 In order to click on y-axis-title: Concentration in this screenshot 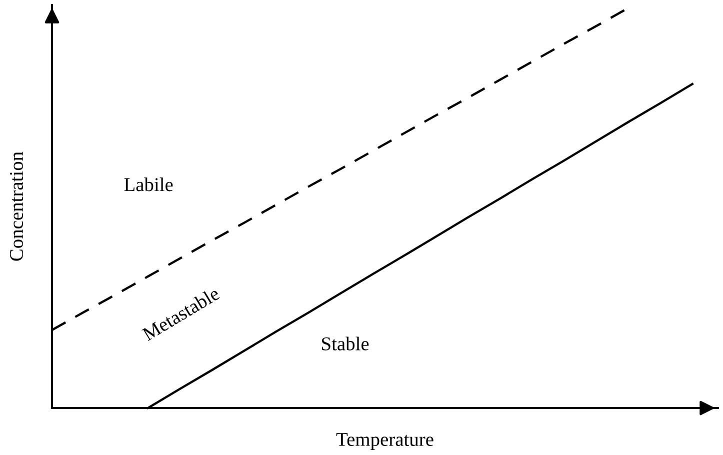, I will do `click(17, 206)`.